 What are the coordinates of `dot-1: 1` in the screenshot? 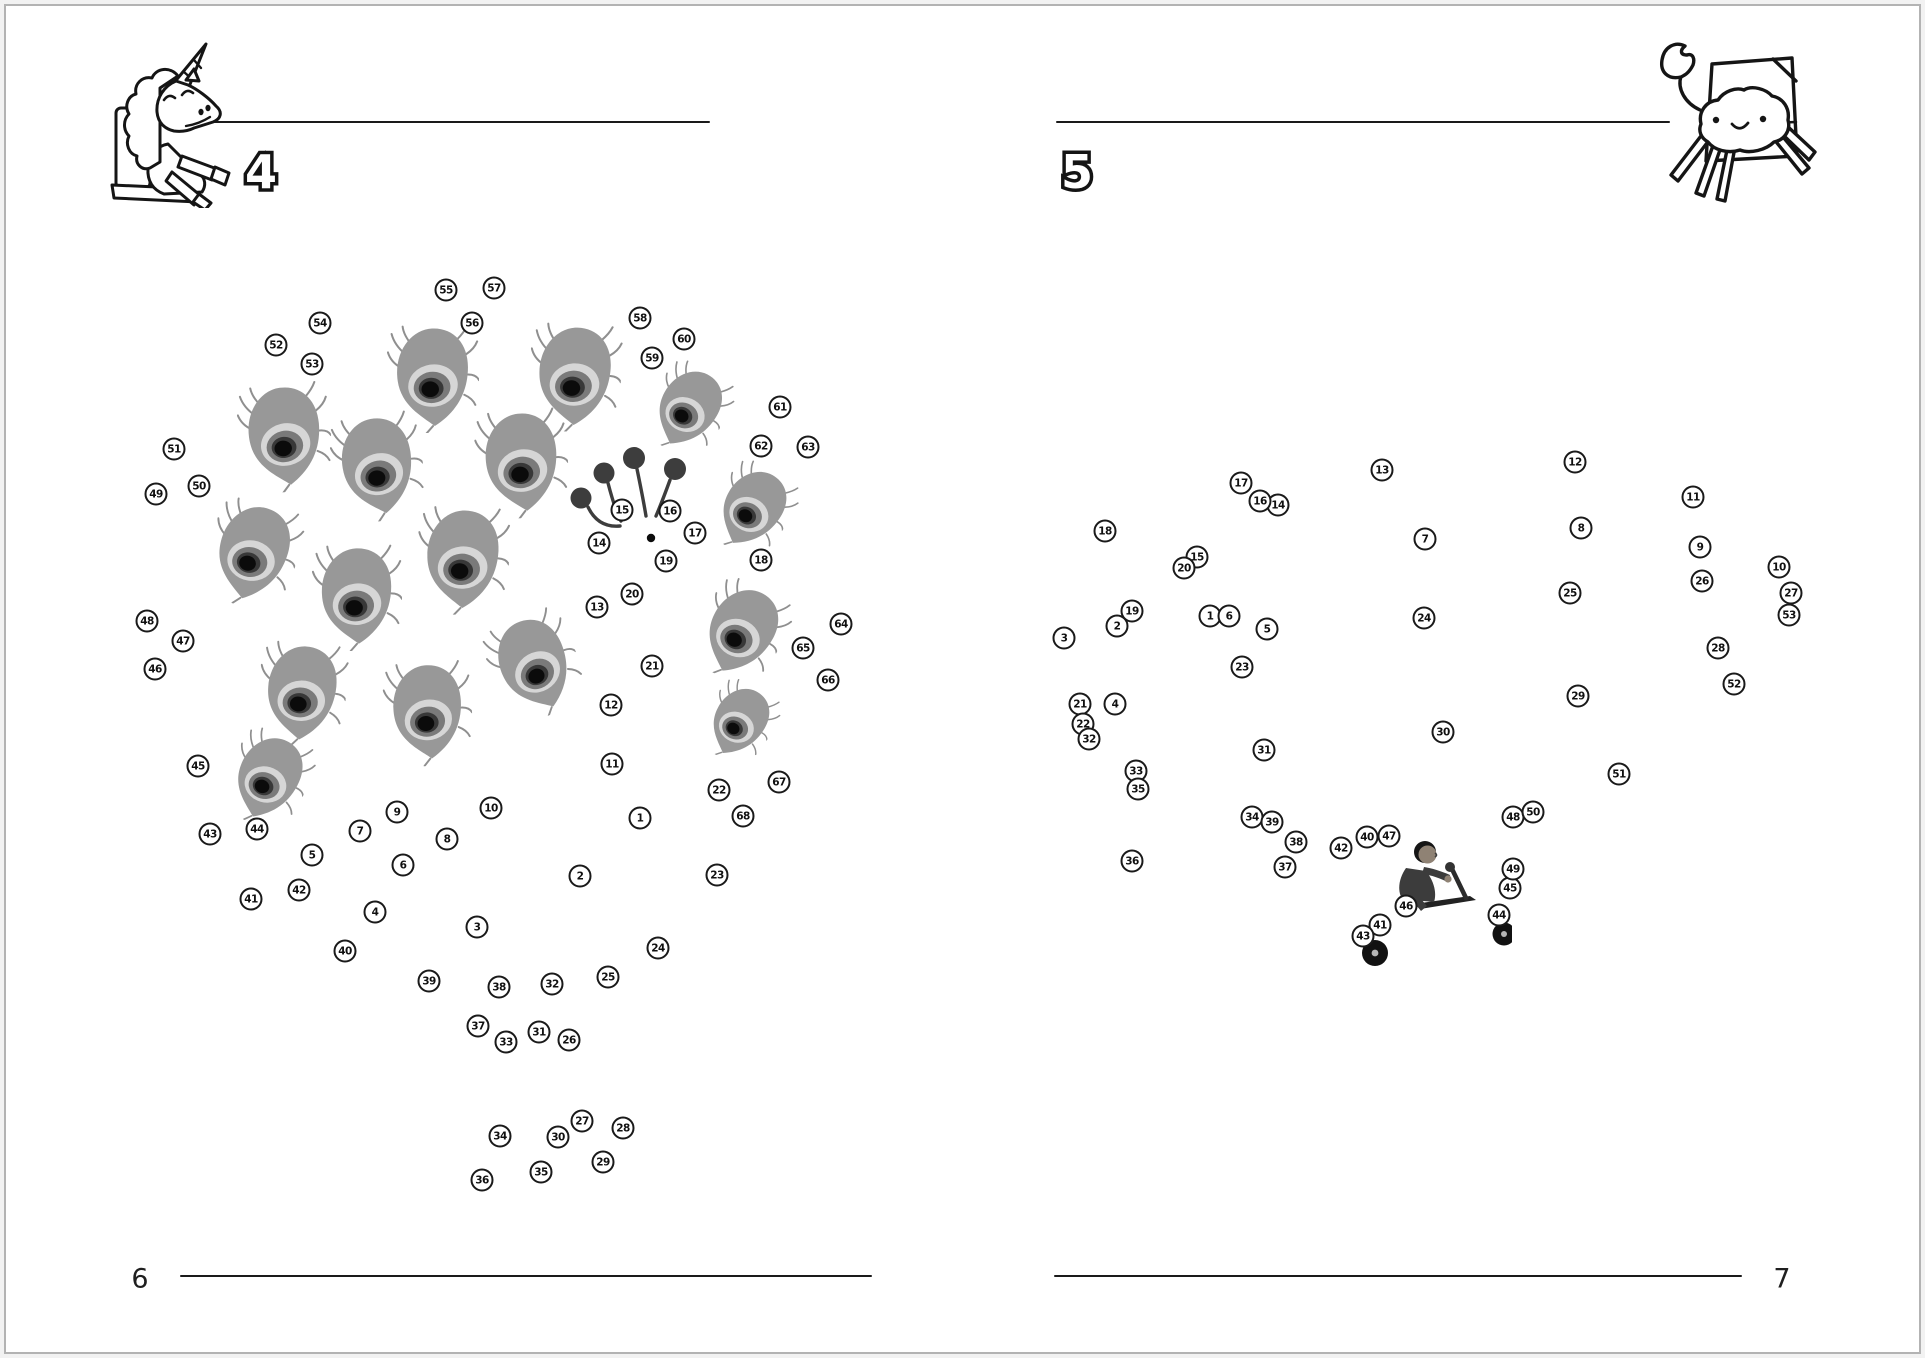 It's located at (640, 818).